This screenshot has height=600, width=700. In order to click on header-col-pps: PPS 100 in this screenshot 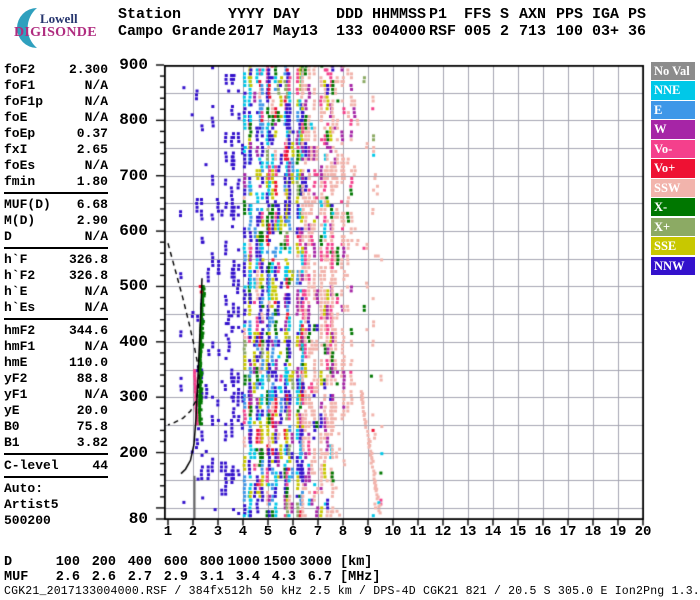, I will do `click(574, 23)`.